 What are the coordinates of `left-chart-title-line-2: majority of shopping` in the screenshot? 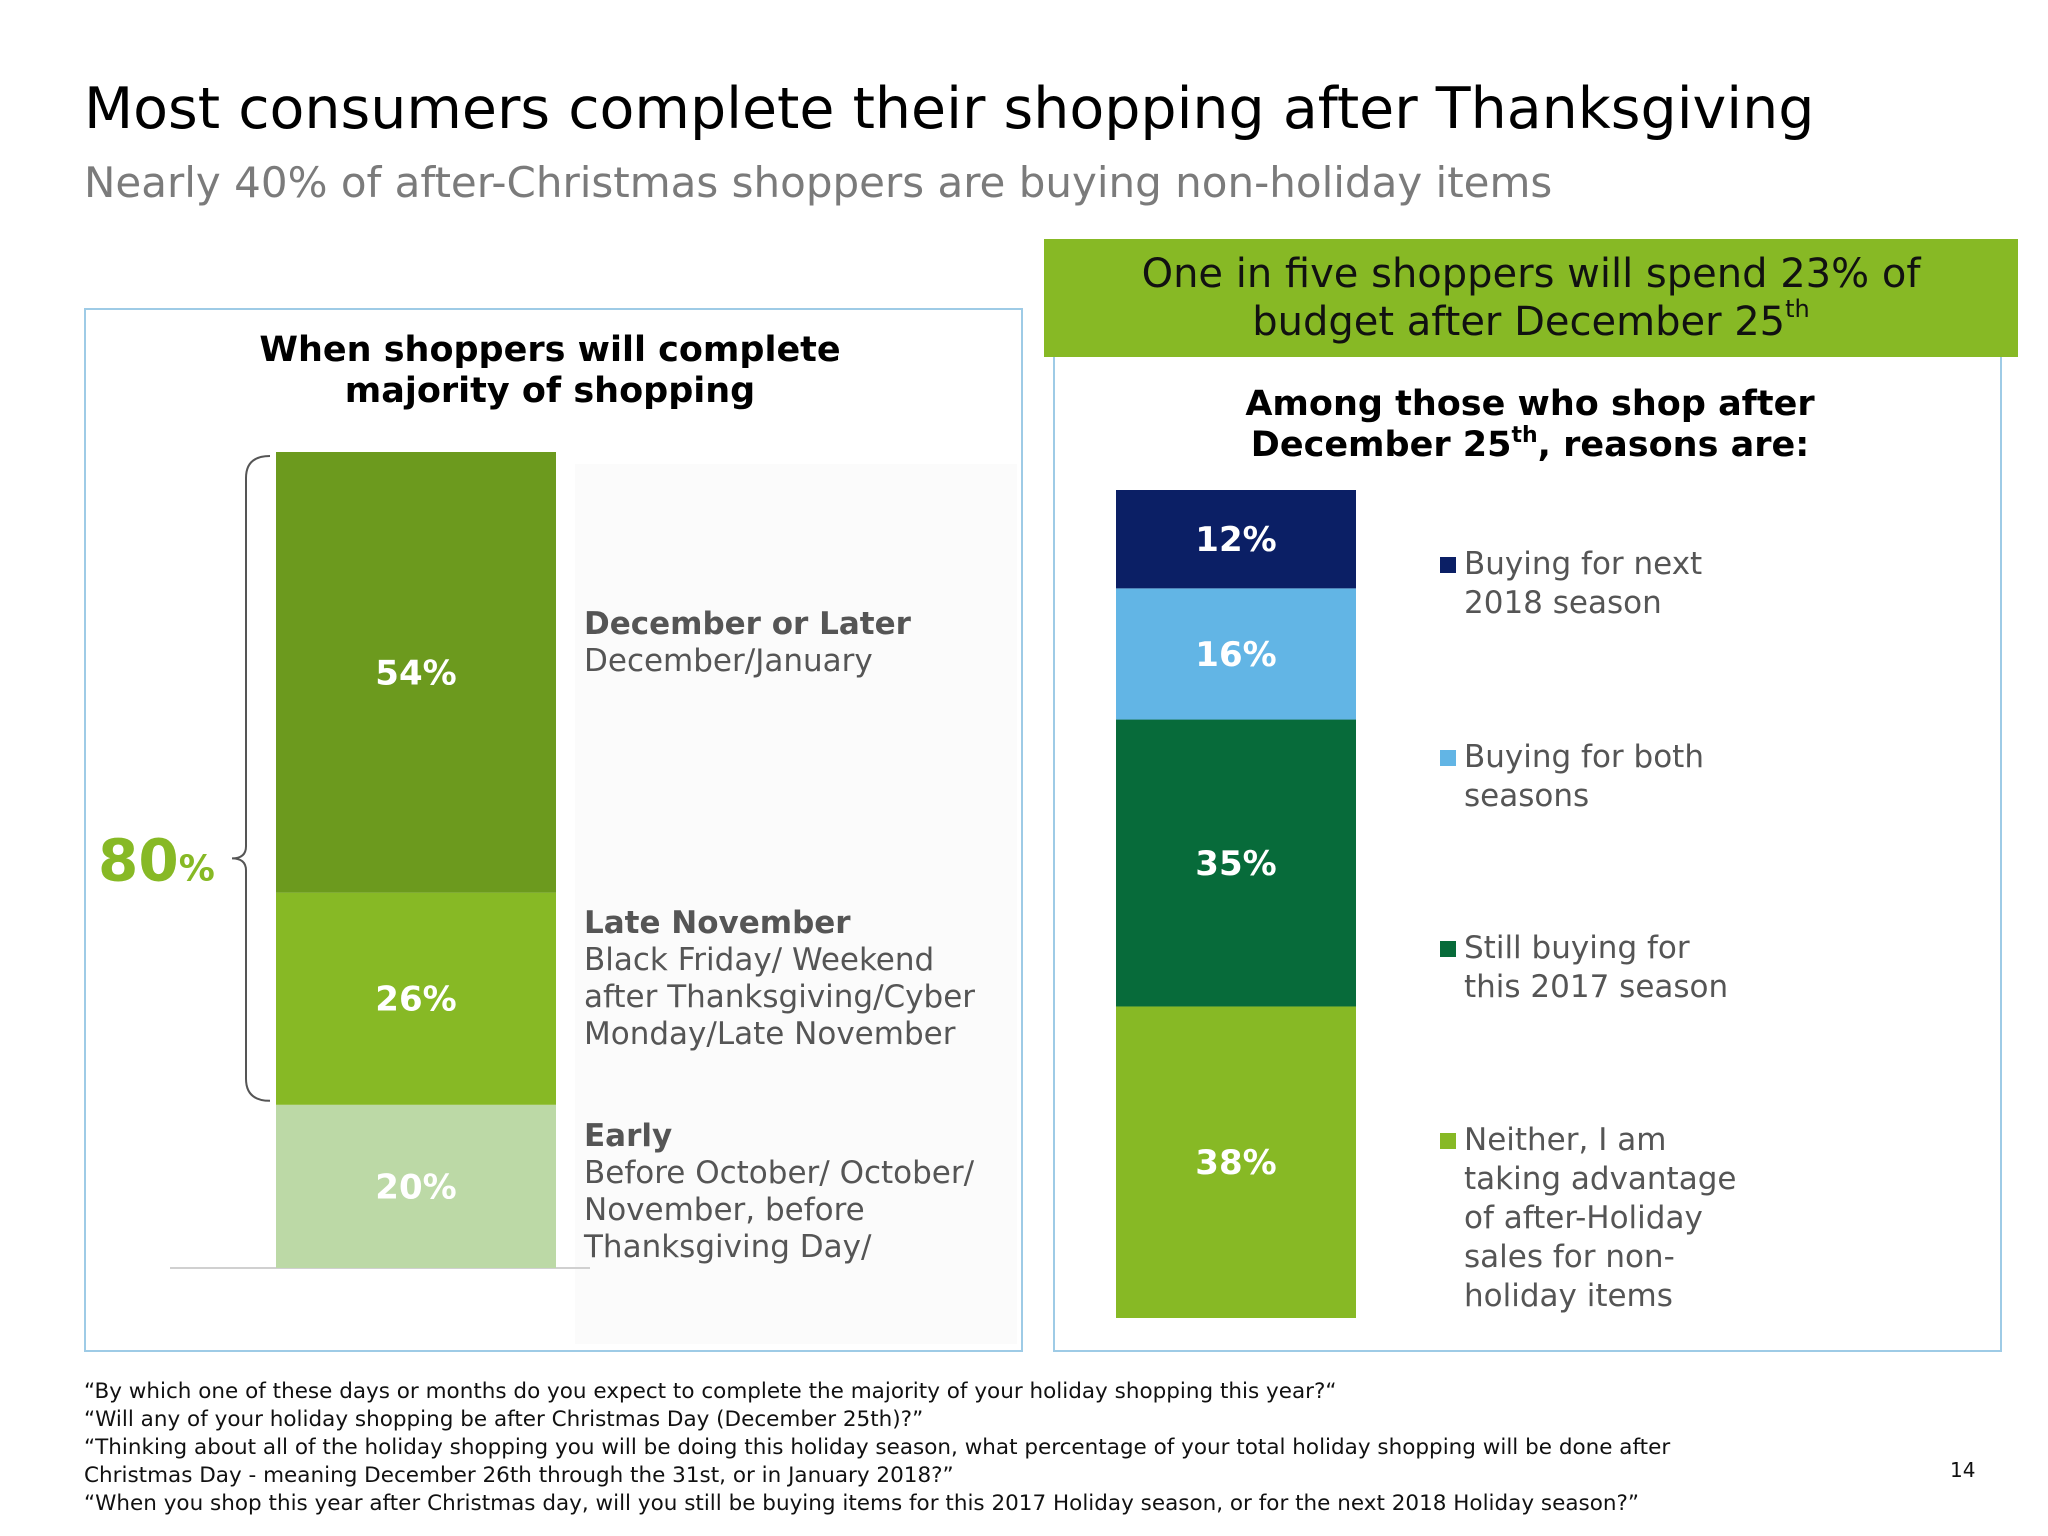 It's located at (550, 391).